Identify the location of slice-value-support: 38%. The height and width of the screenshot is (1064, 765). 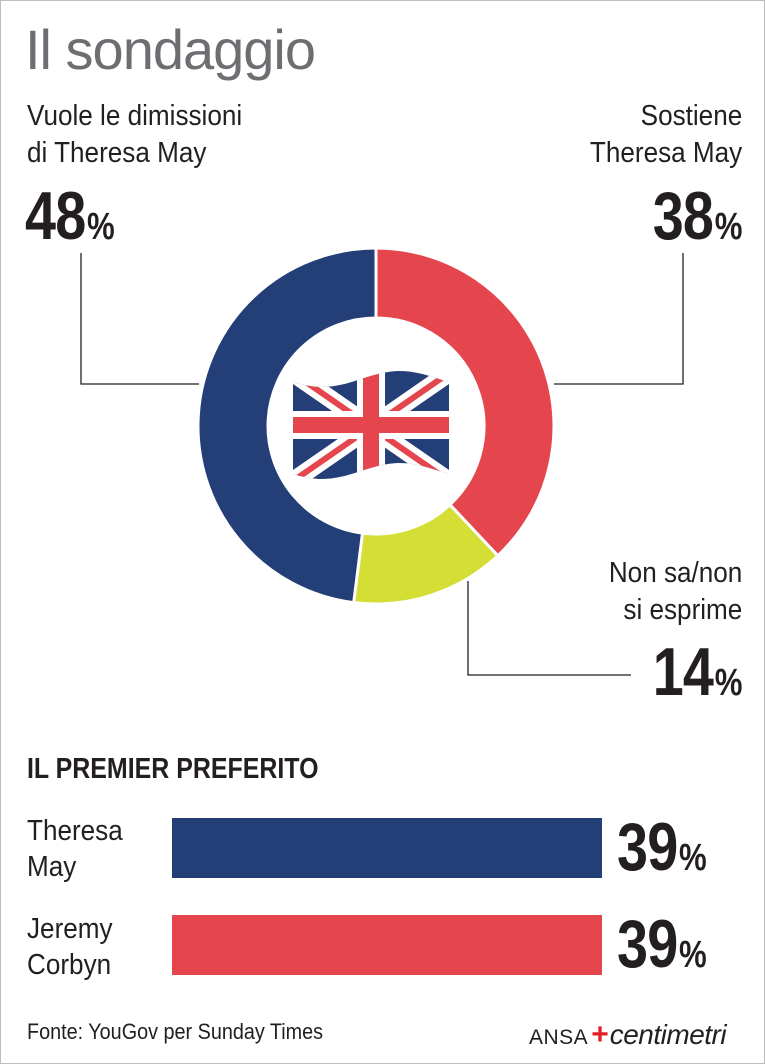
(697, 216).